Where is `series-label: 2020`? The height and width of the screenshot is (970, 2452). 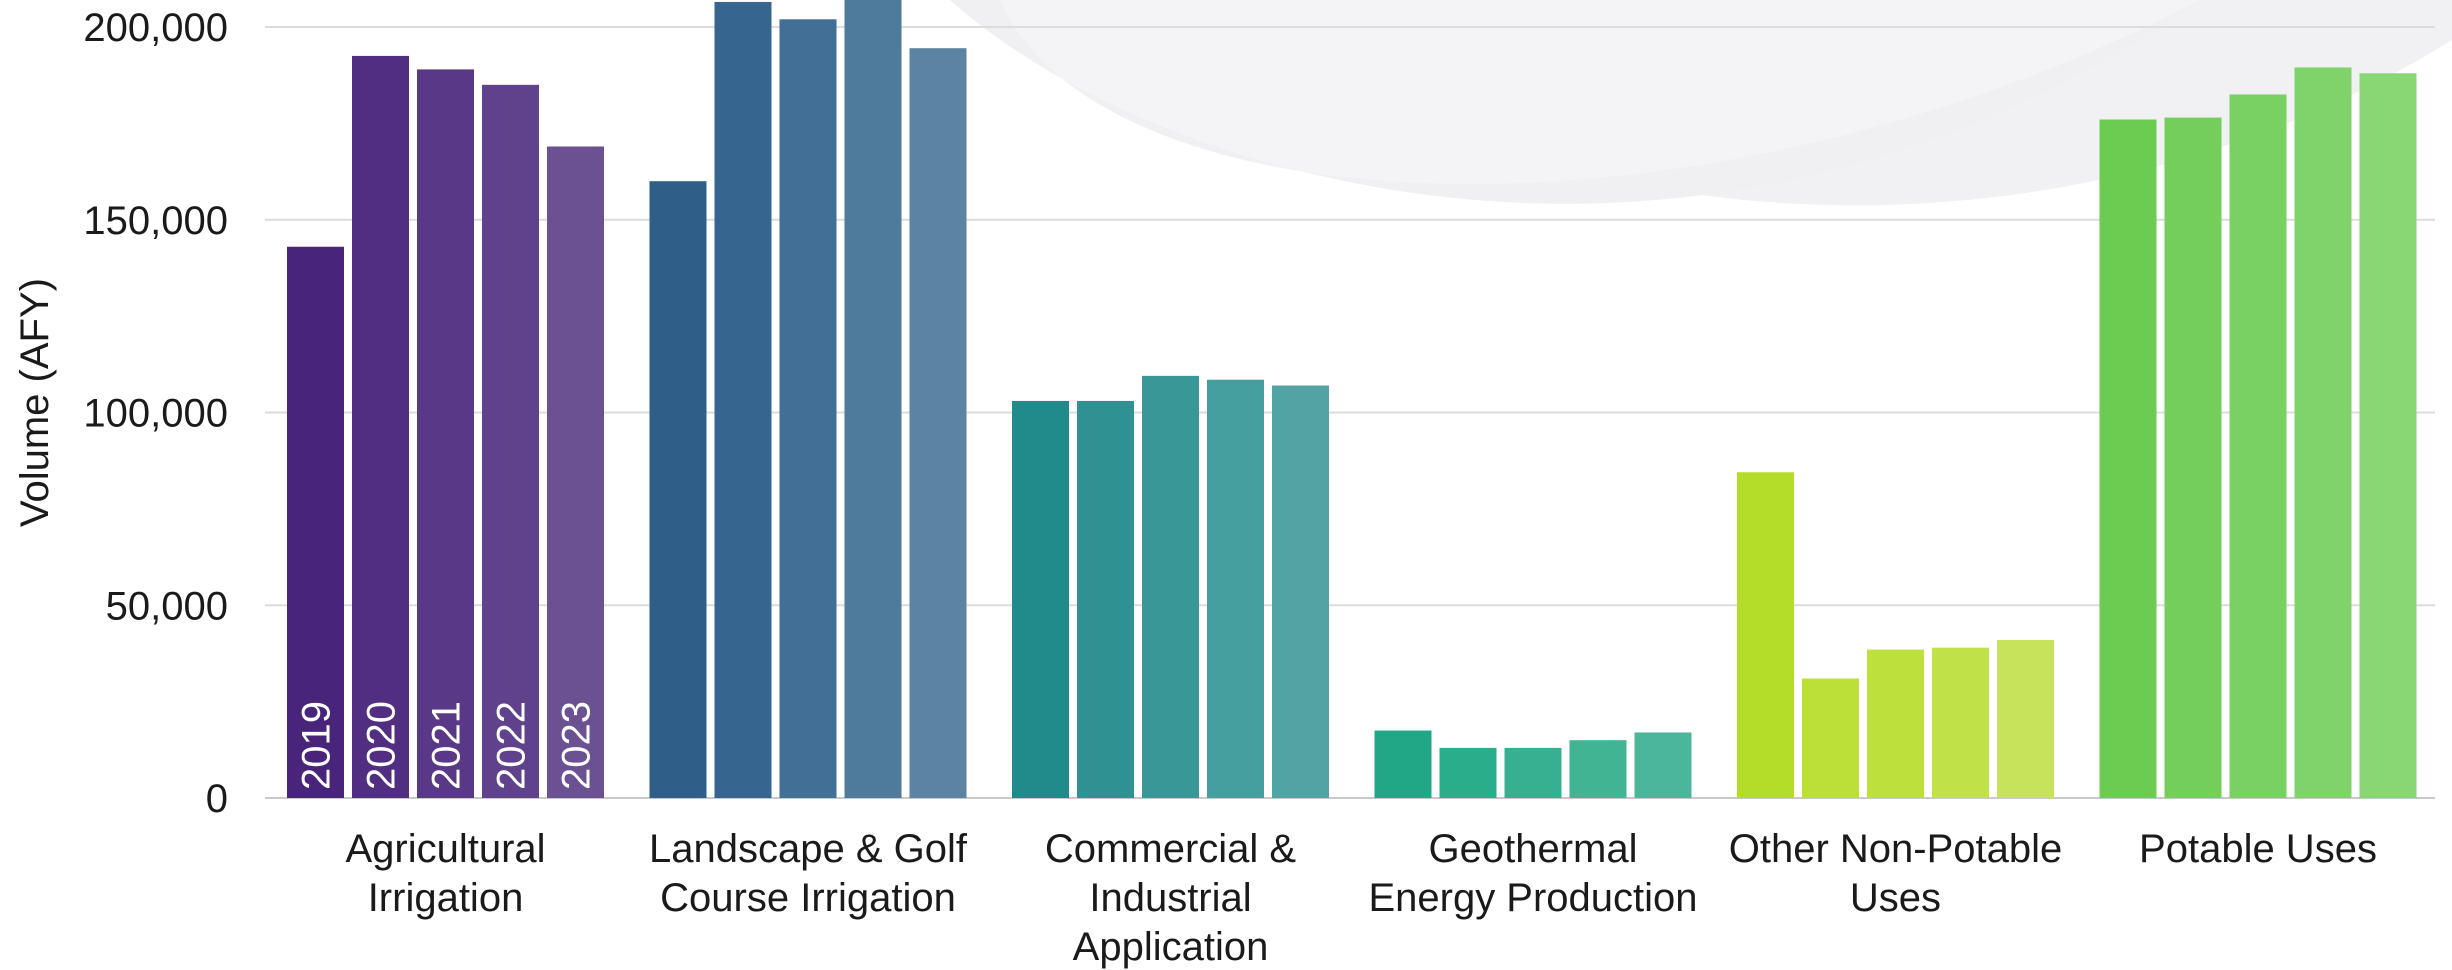 series-label: 2020 is located at coordinates (382, 745).